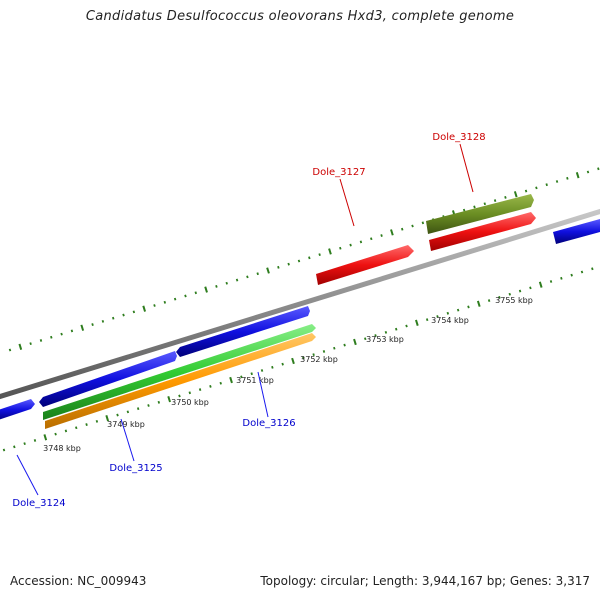  I want to click on scale-label: 3749 kbp, so click(126, 424).